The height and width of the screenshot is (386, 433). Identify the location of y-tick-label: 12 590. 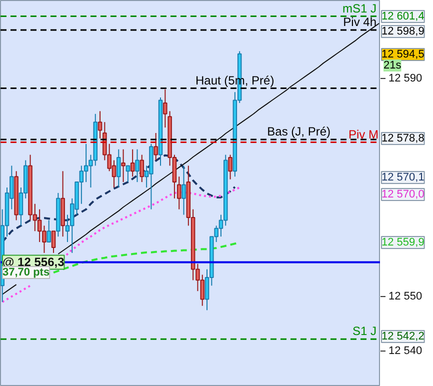
(405, 78).